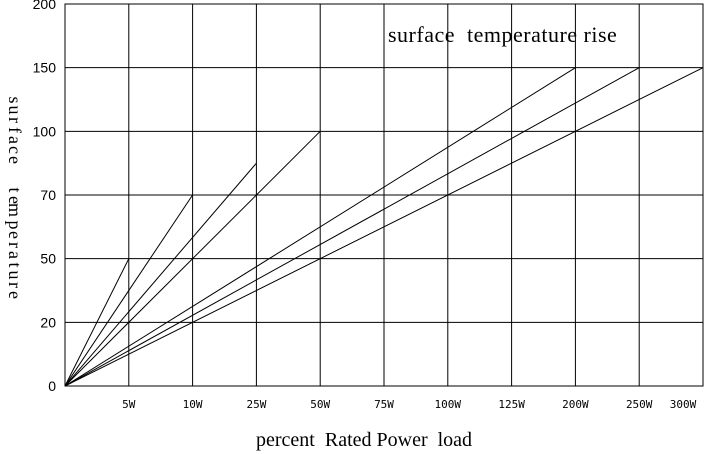 The height and width of the screenshot is (454, 720). What do you see at coordinates (364, 440) in the screenshot?
I see `x-axis-label: percent Rated Power load` at bounding box center [364, 440].